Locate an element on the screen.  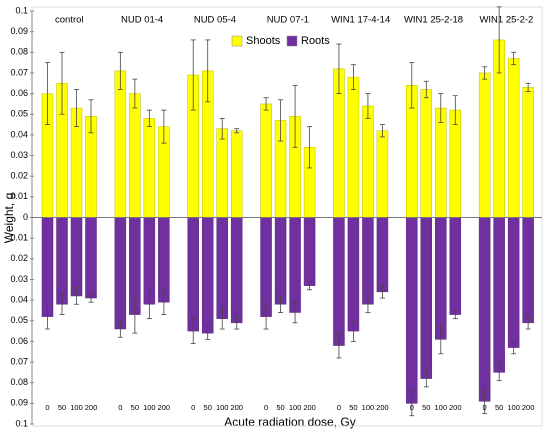
group-label: NUD 07-1 is located at coordinates (288, 20).